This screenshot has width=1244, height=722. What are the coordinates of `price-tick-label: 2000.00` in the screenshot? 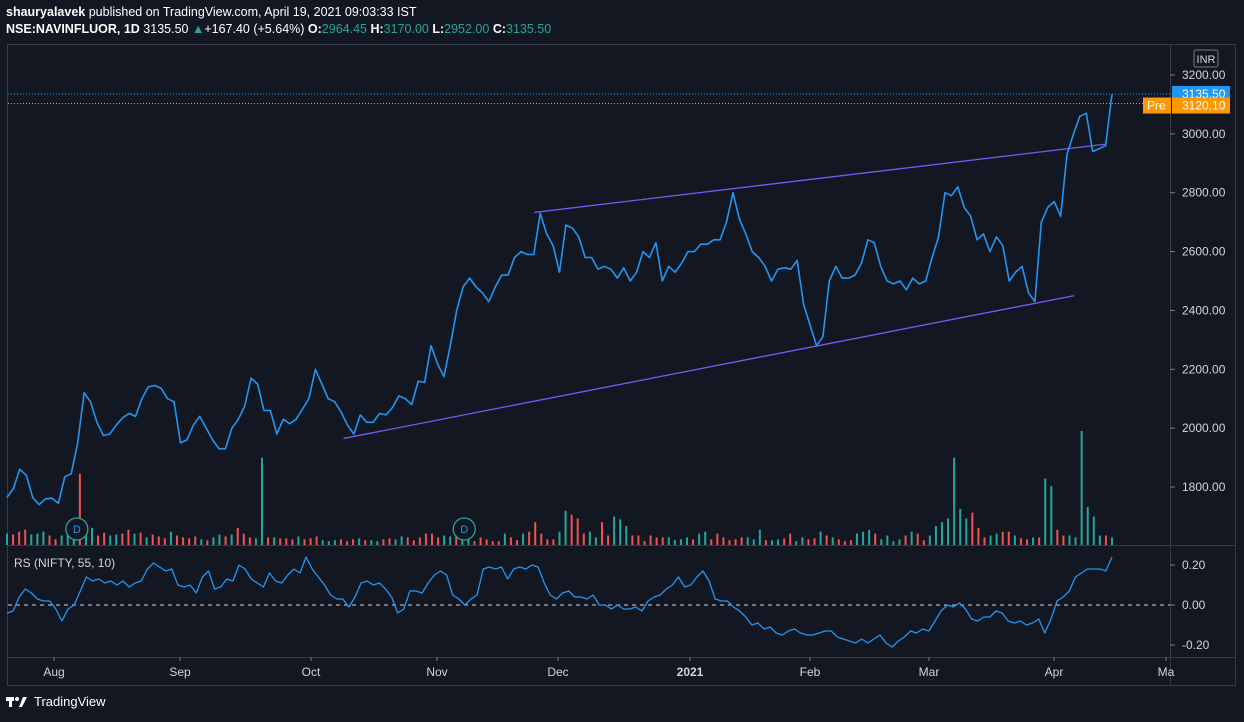 It's located at (1204, 428).